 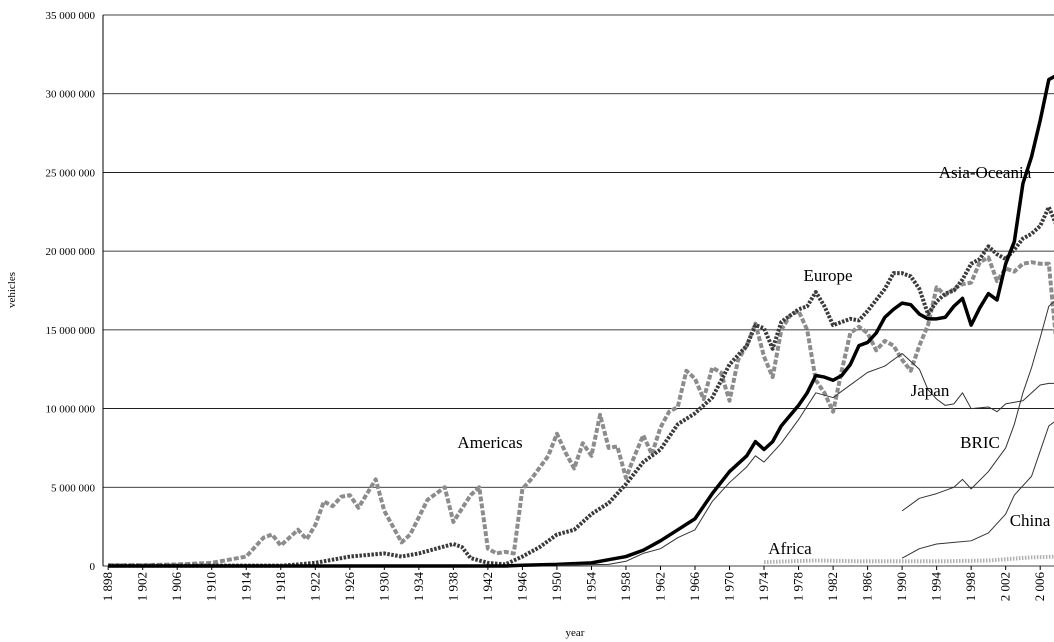 What do you see at coordinates (556, 586) in the screenshot?
I see `x-tick-label: 1 950` at bounding box center [556, 586].